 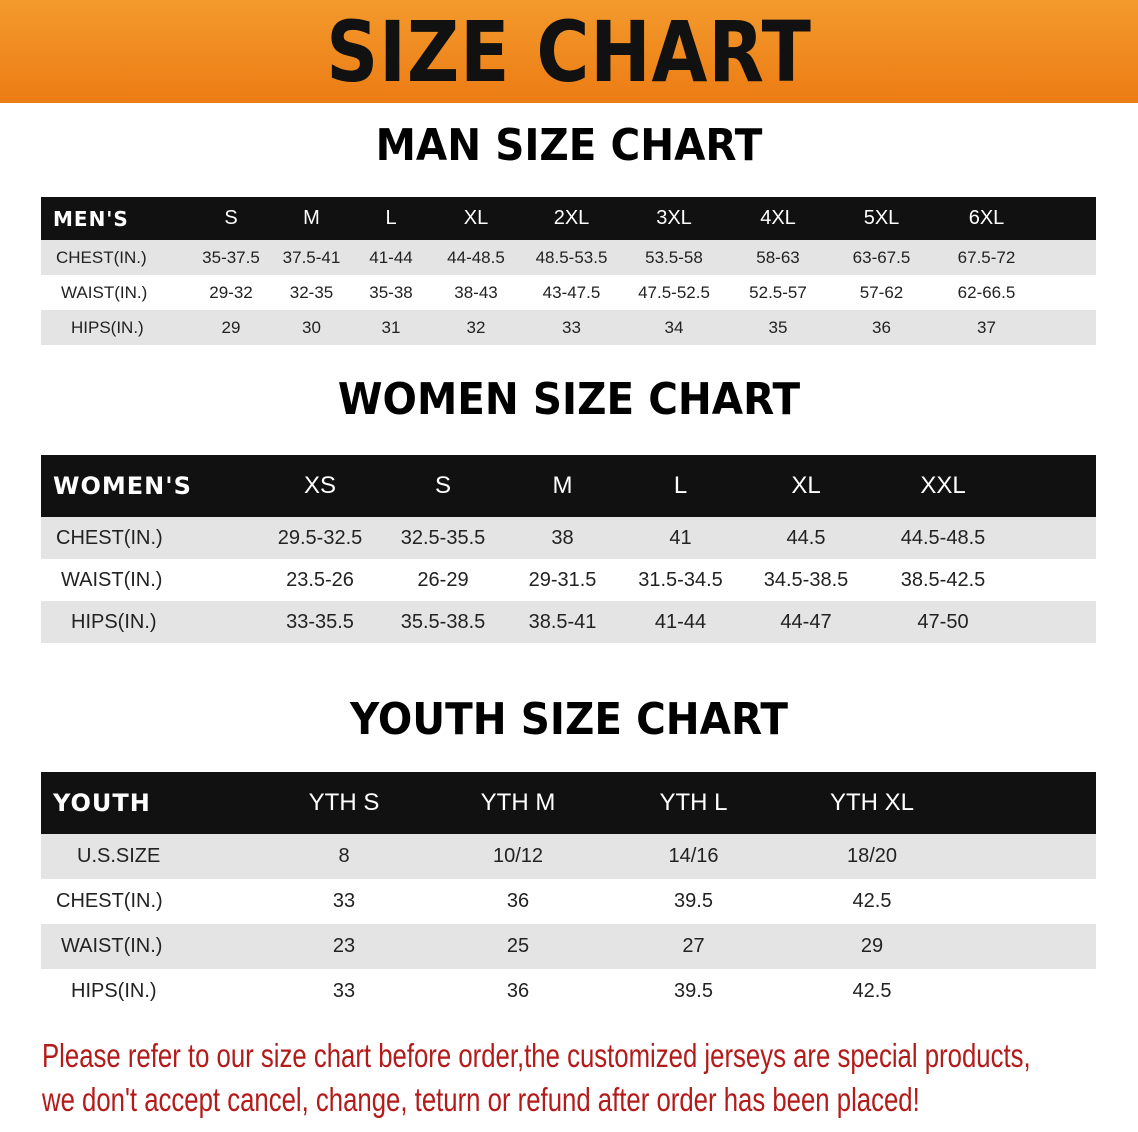 I want to click on measurement-value: 35.5-38.5, so click(x=443, y=622).